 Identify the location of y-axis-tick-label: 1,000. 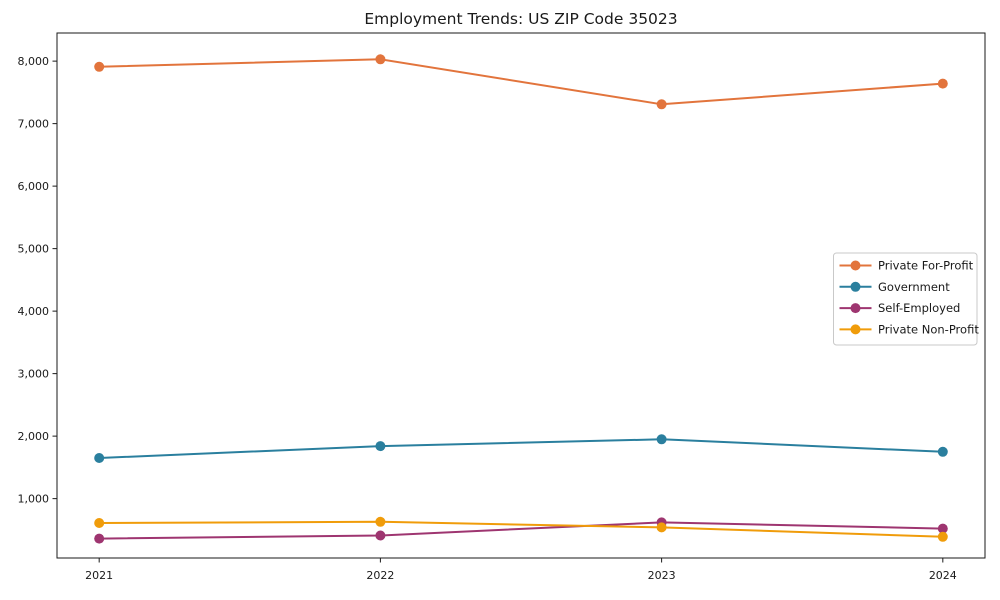
(34, 499).